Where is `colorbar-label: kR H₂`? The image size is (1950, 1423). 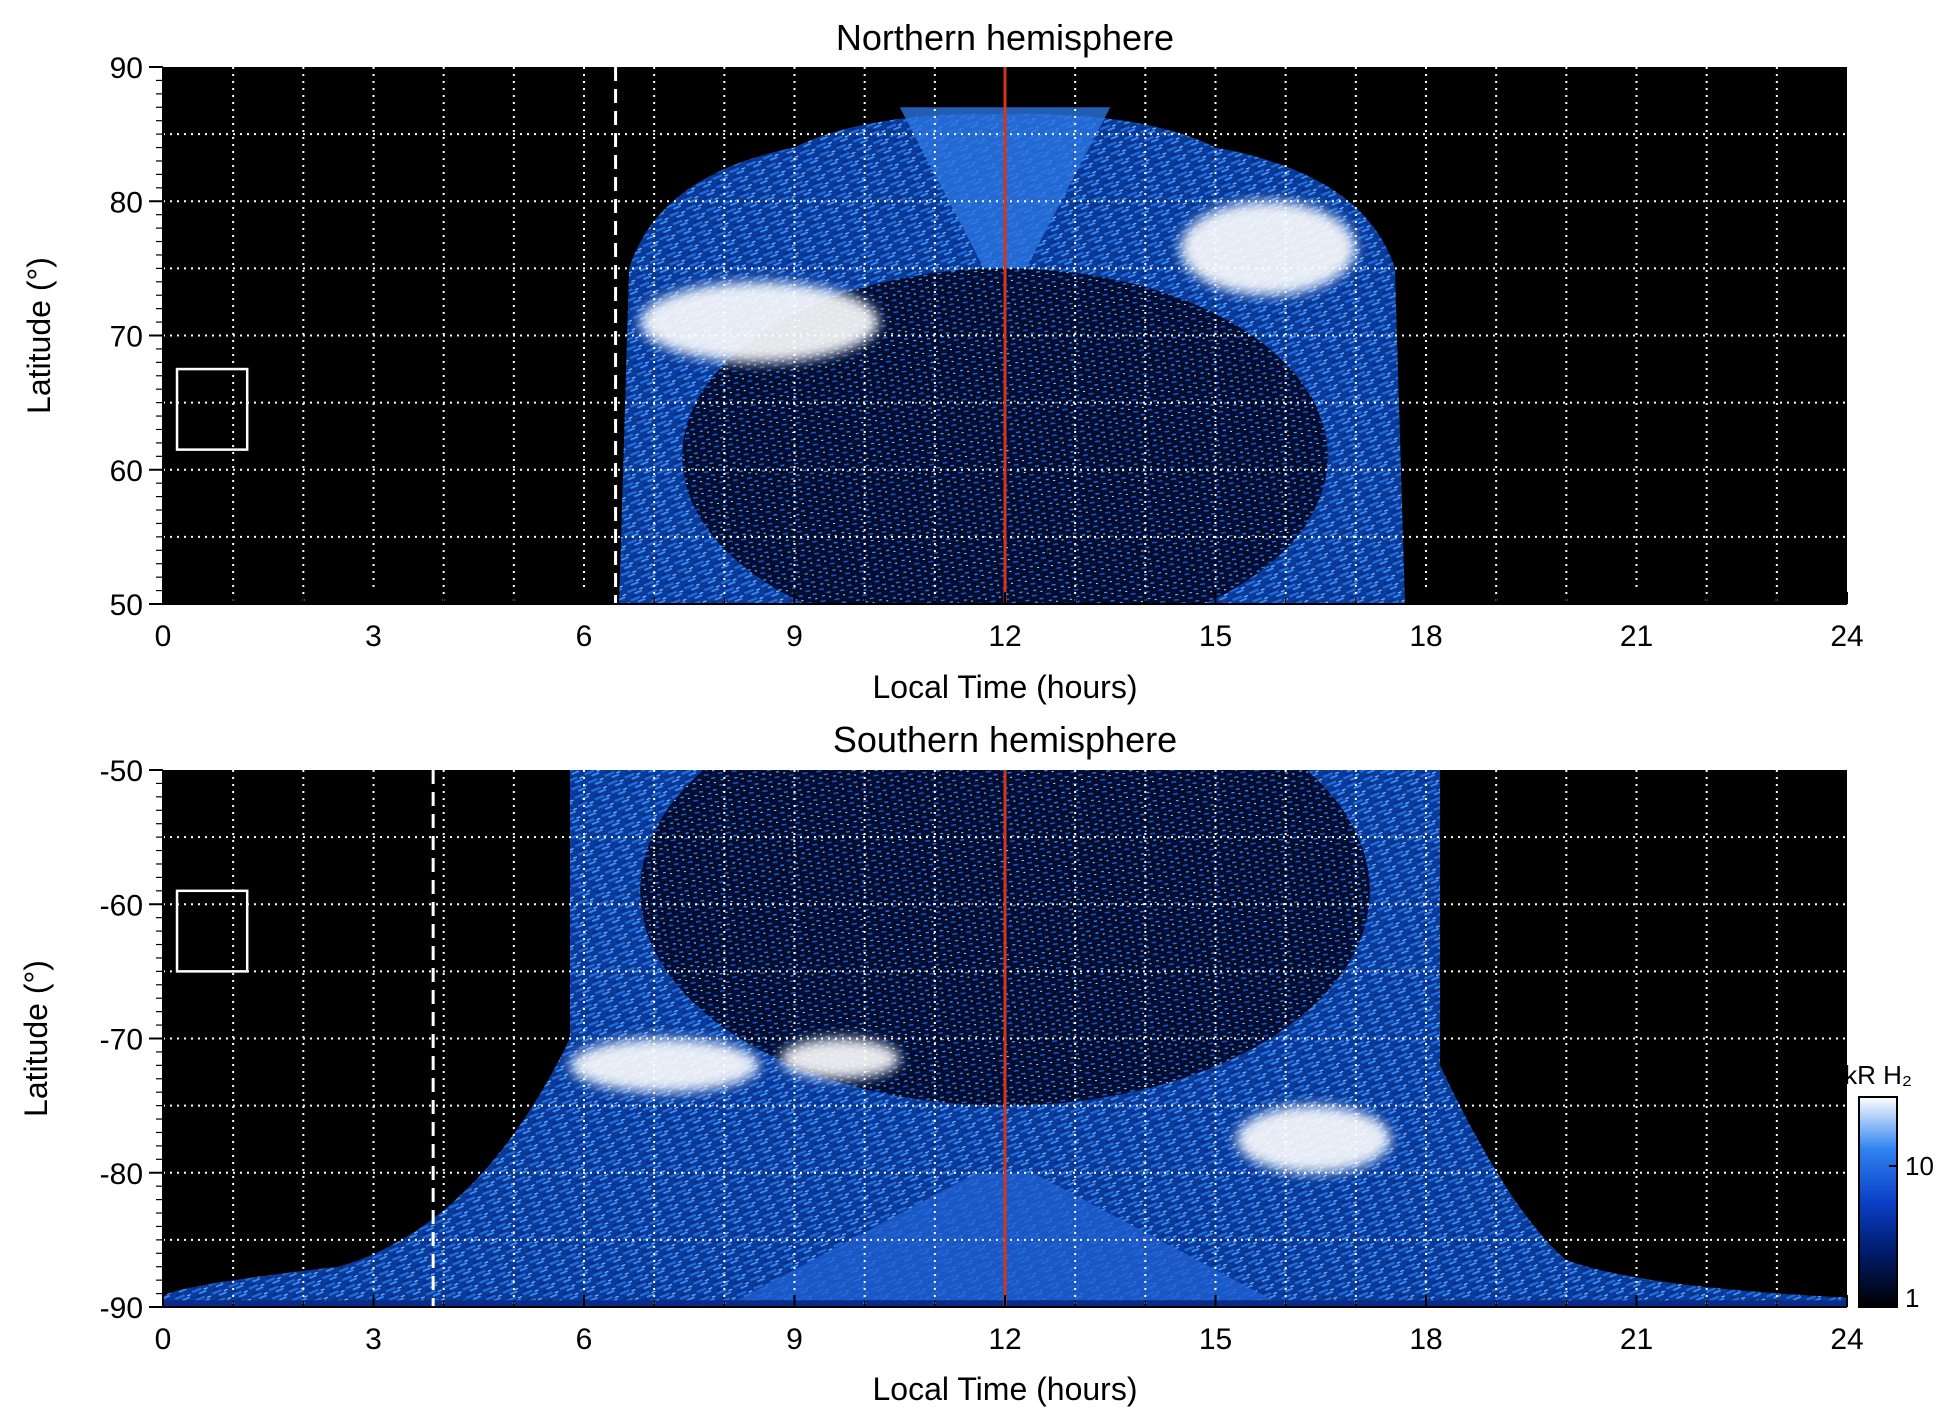 colorbar-label: kR H₂ is located at coordinates (1878, 1075).